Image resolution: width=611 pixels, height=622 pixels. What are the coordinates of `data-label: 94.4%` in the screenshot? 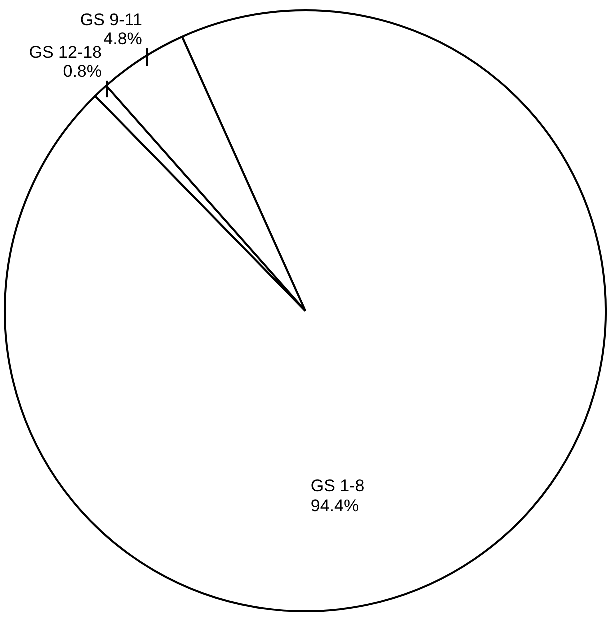 It's located at (335, 506).